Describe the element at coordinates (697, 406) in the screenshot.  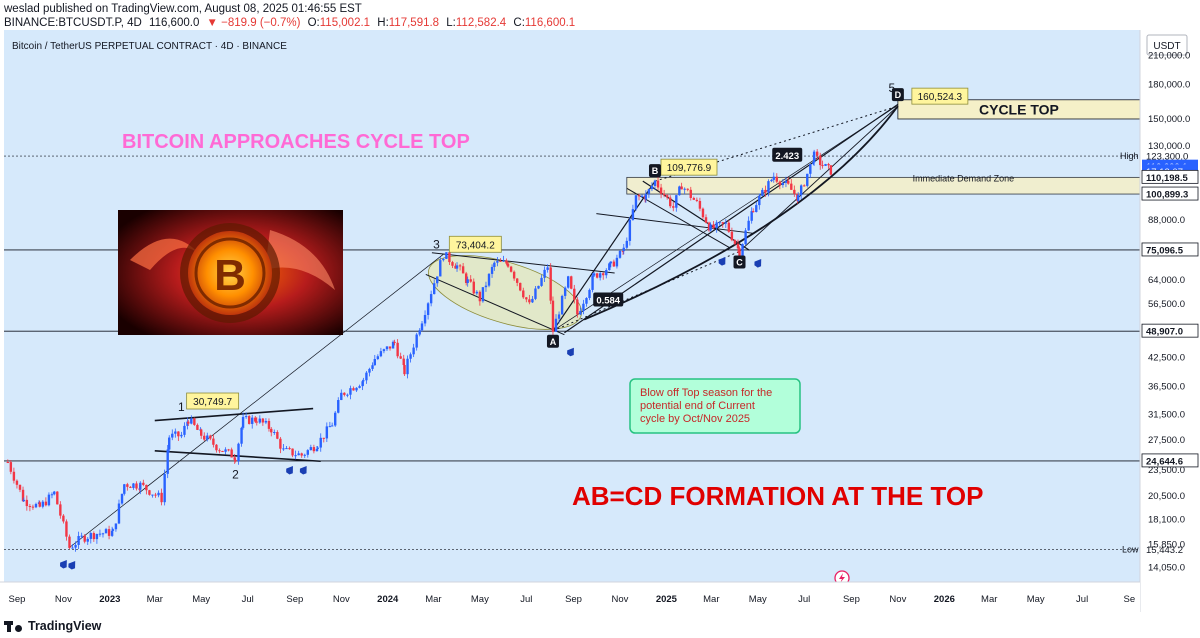
I see `note-line-2: potential end of Current` at that location.